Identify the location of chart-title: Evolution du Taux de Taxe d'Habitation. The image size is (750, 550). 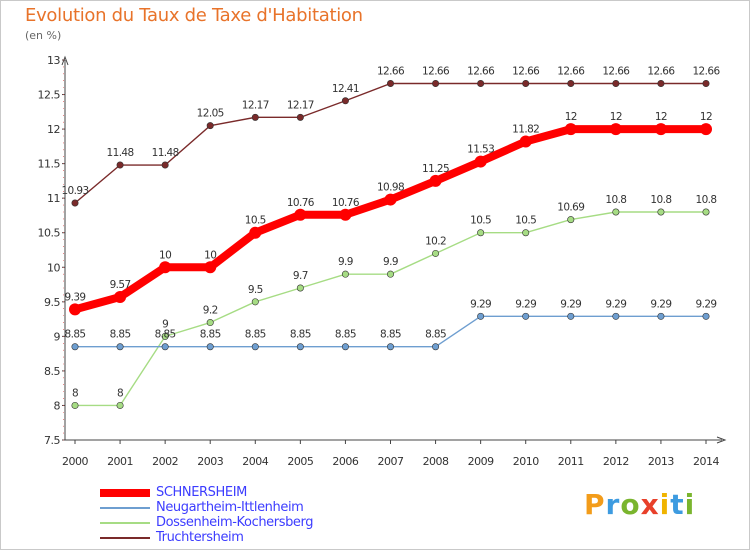
(194, 15).